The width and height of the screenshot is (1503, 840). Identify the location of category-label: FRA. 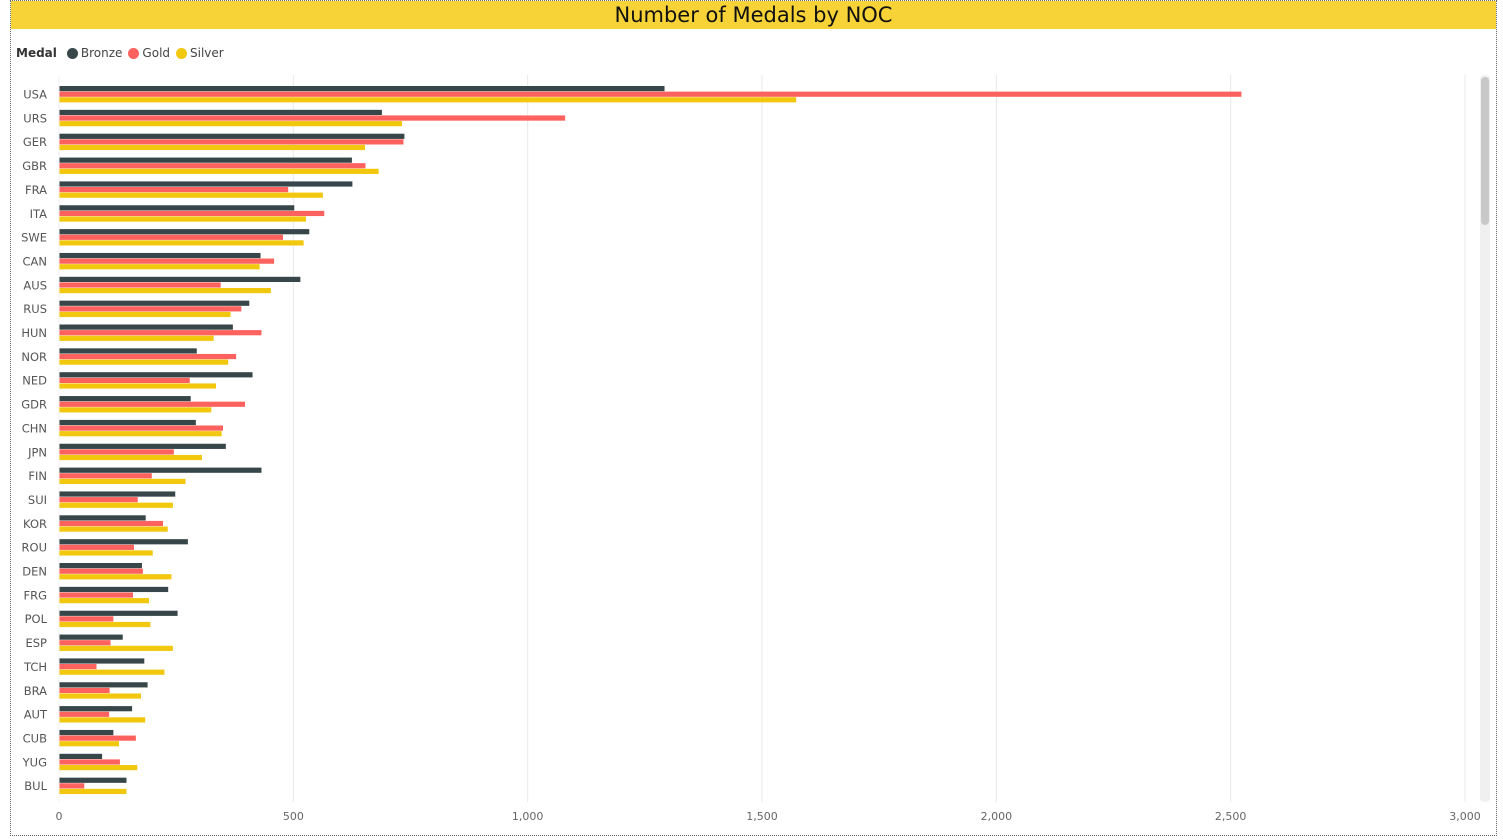
(36, 190).